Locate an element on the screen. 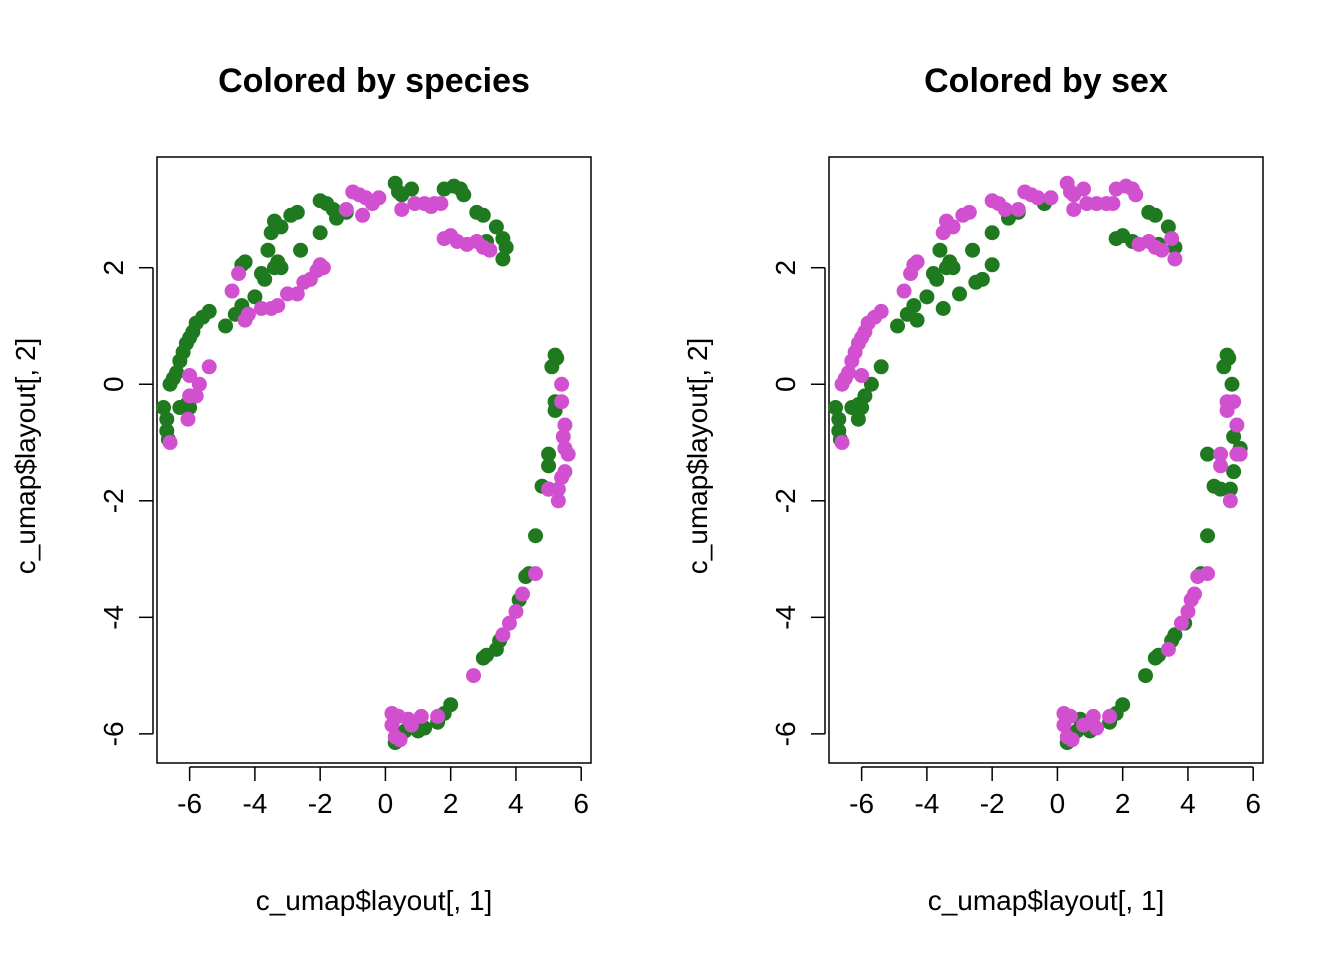 This screenshot has width=1344, height=960. y-tick-label: 2 is located at coordinates (785, 268).